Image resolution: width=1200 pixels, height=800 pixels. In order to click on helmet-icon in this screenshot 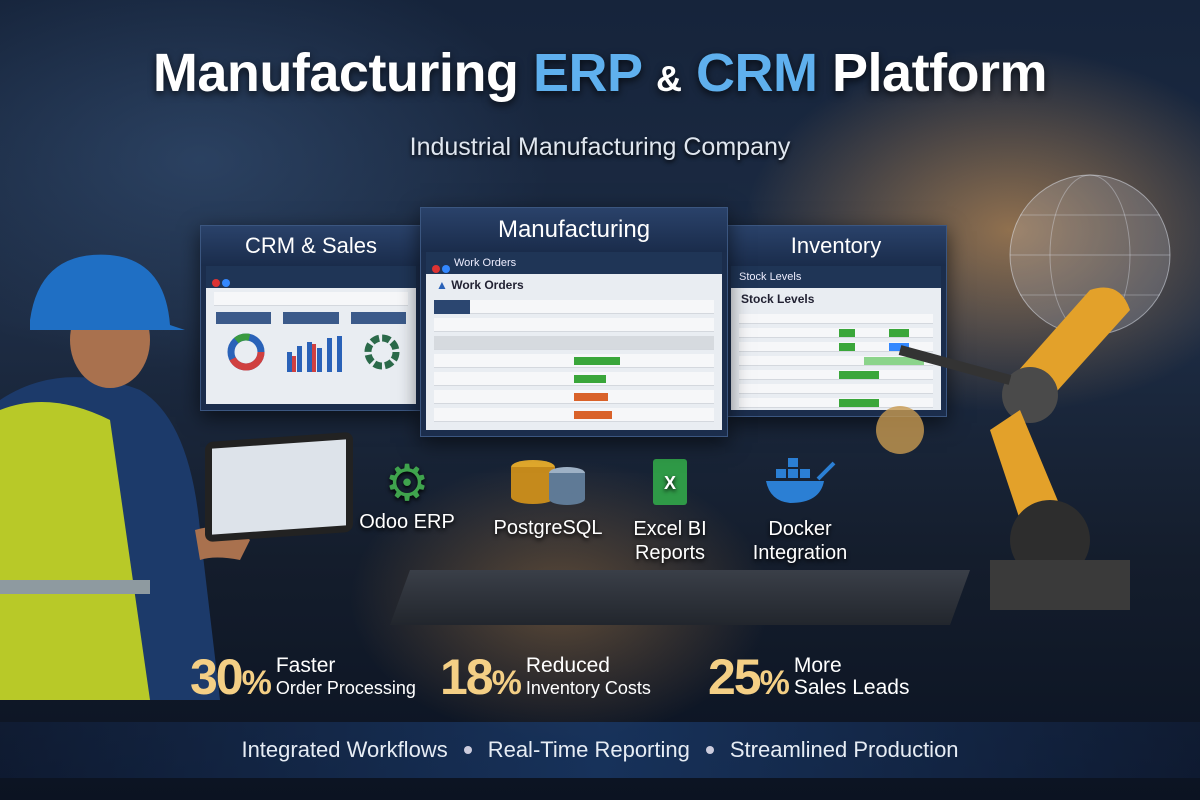, I will do `click(107, 292)`.